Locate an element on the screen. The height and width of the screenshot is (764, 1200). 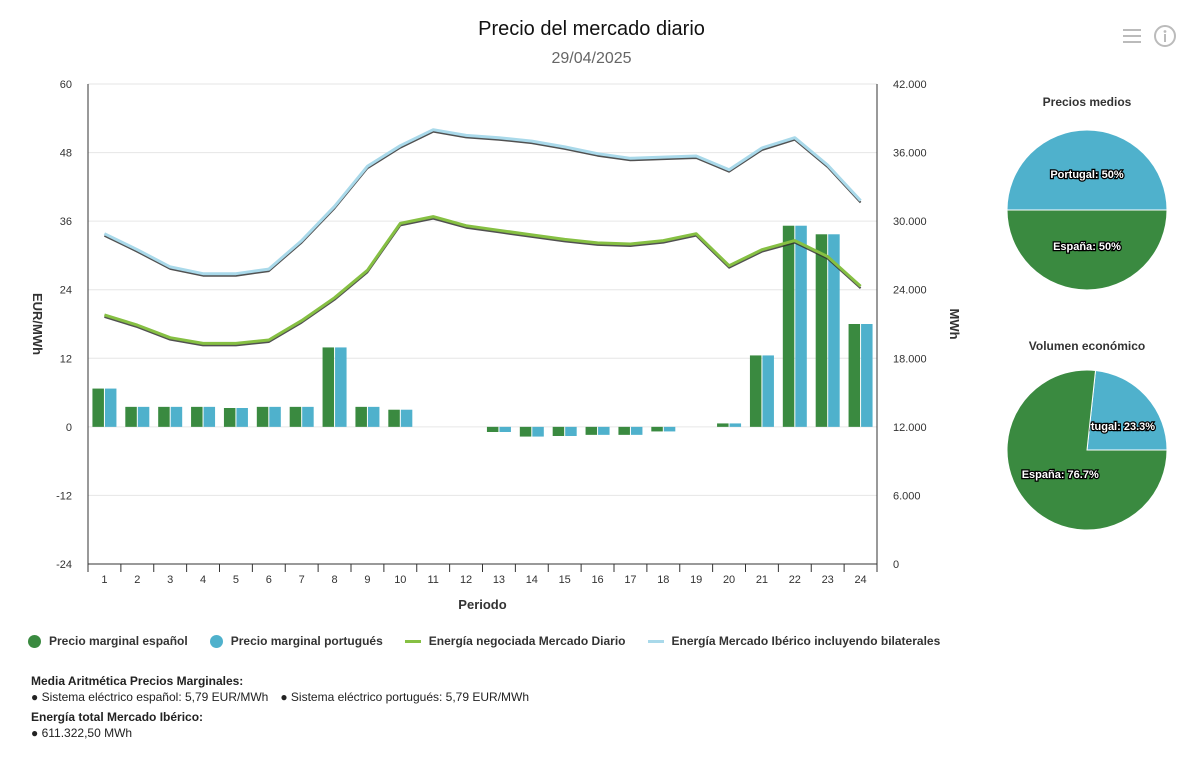
total-energy-value: ● 611.322,50 MWh is located at coordinates (82, 733).